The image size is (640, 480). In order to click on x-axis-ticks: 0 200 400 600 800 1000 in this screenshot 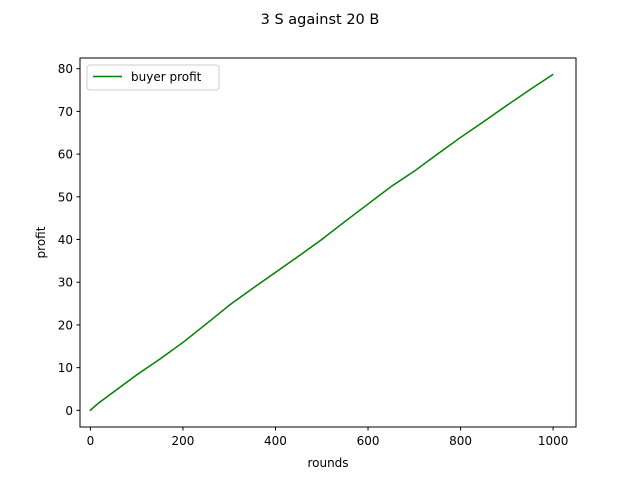, I will do `click(328, 437)`.